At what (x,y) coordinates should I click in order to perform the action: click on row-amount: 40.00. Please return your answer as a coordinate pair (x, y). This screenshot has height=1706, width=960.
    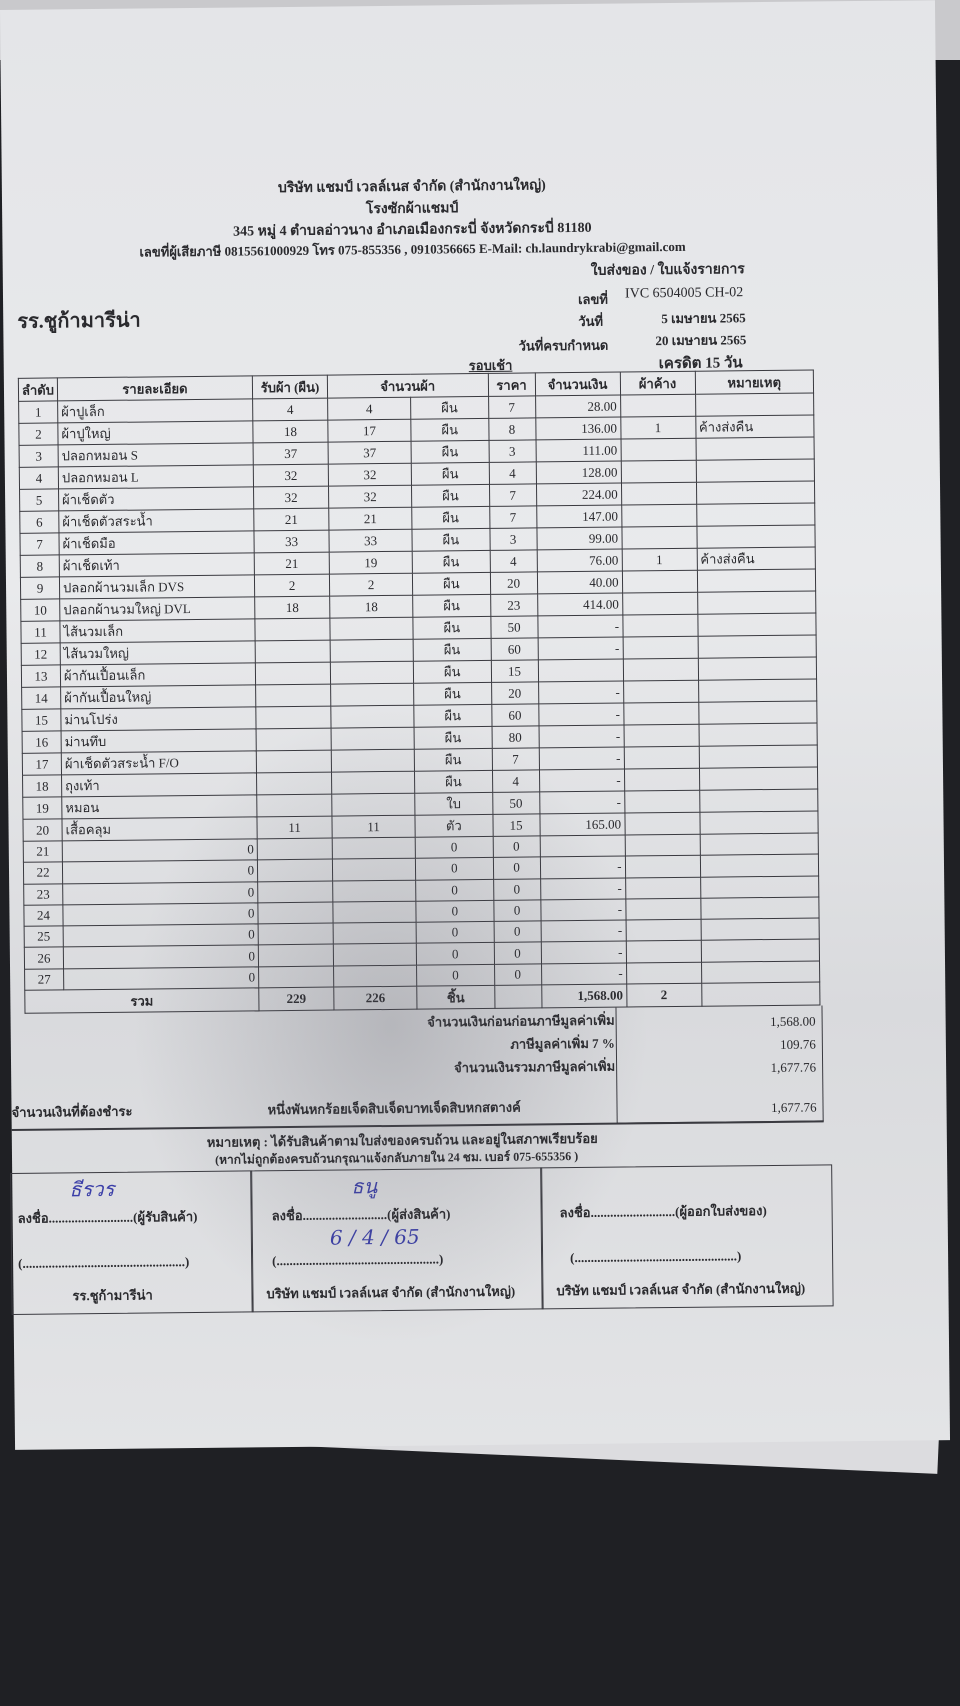
    Looking at the image, I should click on (579, 582).